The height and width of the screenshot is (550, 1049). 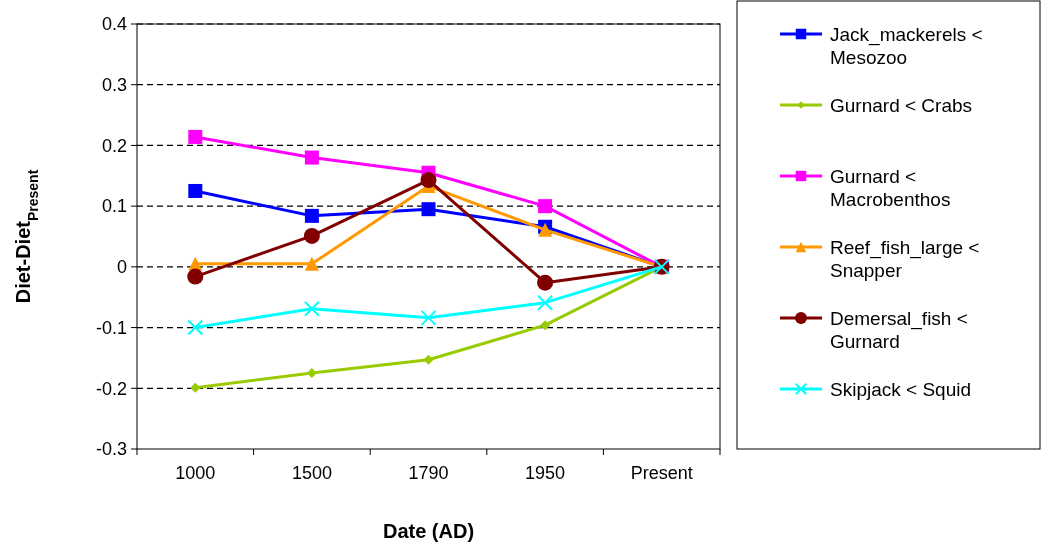 What do you see at coordinates (428, 473) in the screenshot?
I see `x-tick-label: 1790` at bounding box center [428, 473].